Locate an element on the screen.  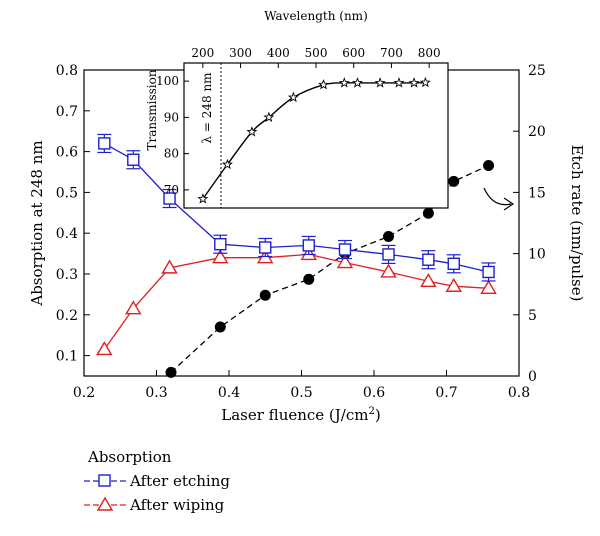
inset-x-tick-label: 700 is located at coordinates (391, 53).